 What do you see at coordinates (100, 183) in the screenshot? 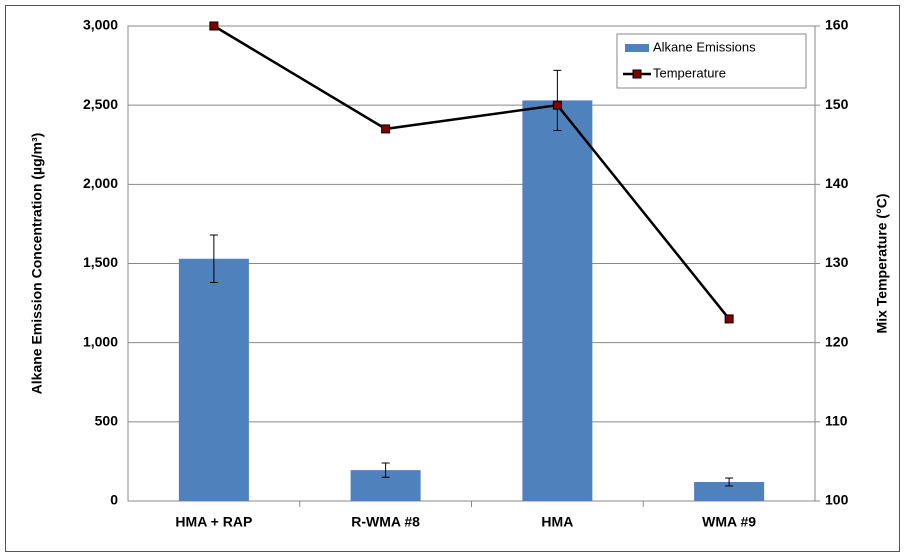
I see `y-tick-label: 2,000` at bounding box center [100, 183].